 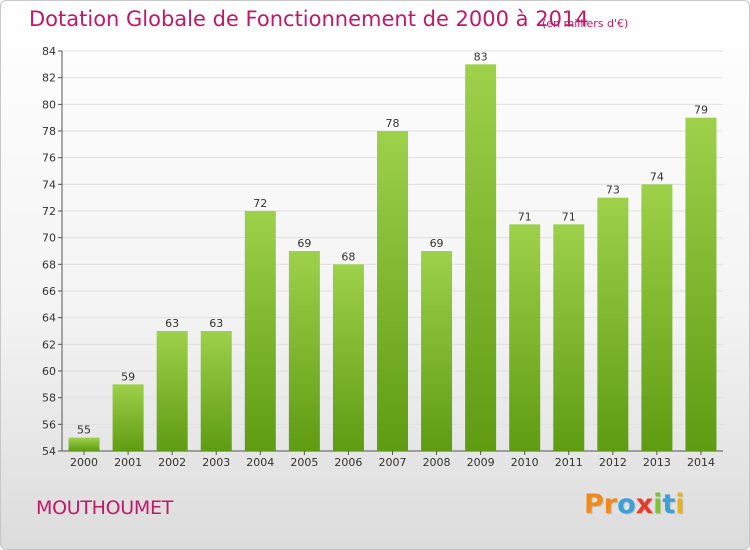 I want to click on x-tick-label-2014: 2014, so click(x=701, y=462).